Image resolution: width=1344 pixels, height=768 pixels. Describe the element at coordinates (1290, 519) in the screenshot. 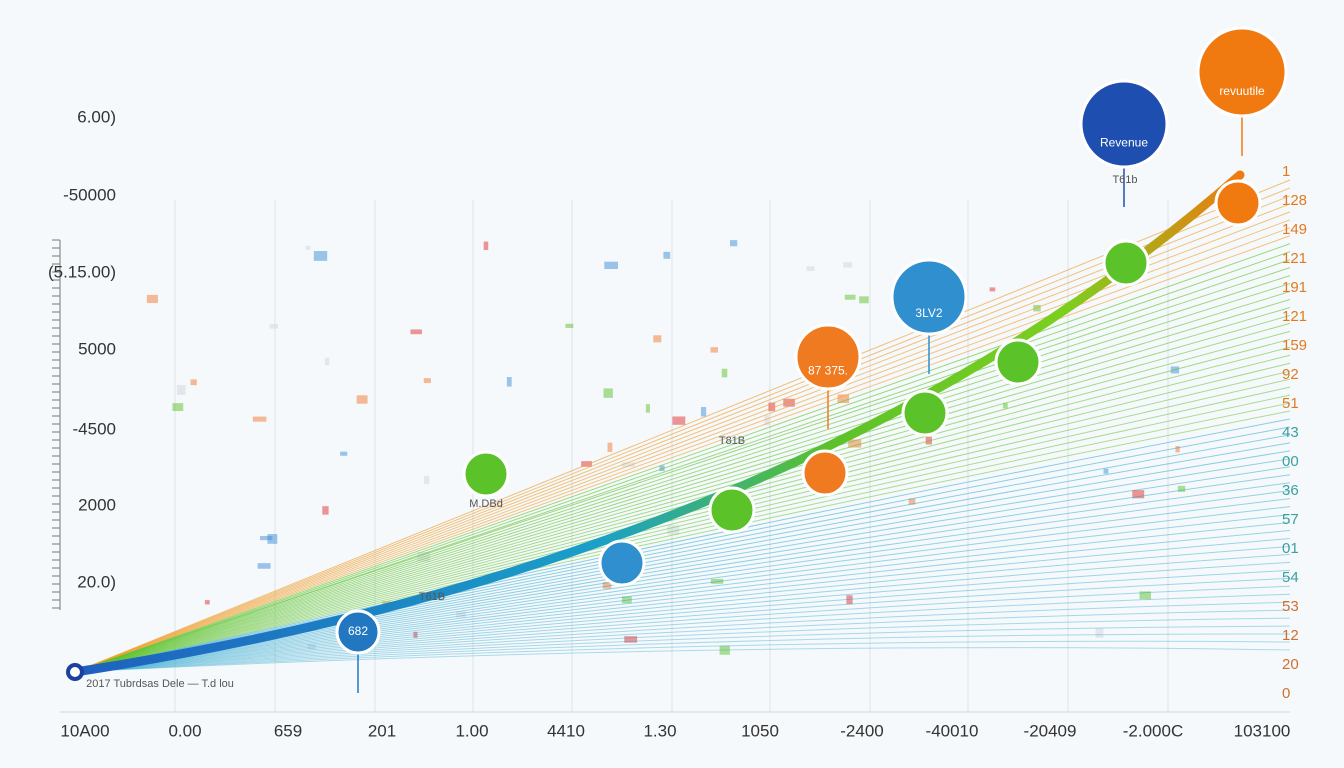

I see `right-label: 57` at that location.